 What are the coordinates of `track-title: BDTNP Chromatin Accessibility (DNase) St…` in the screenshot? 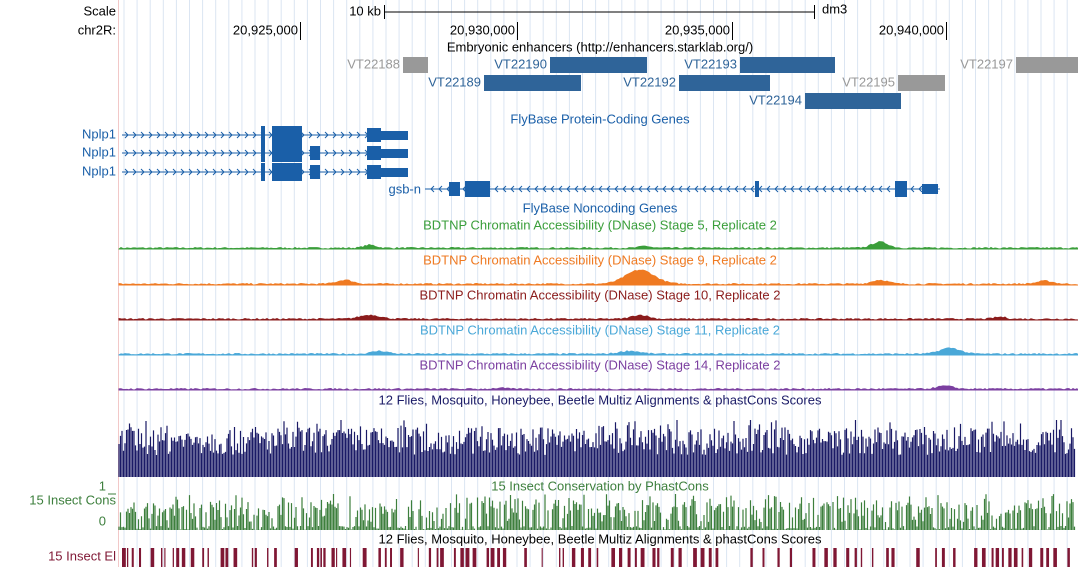 It's located at (599, 294).